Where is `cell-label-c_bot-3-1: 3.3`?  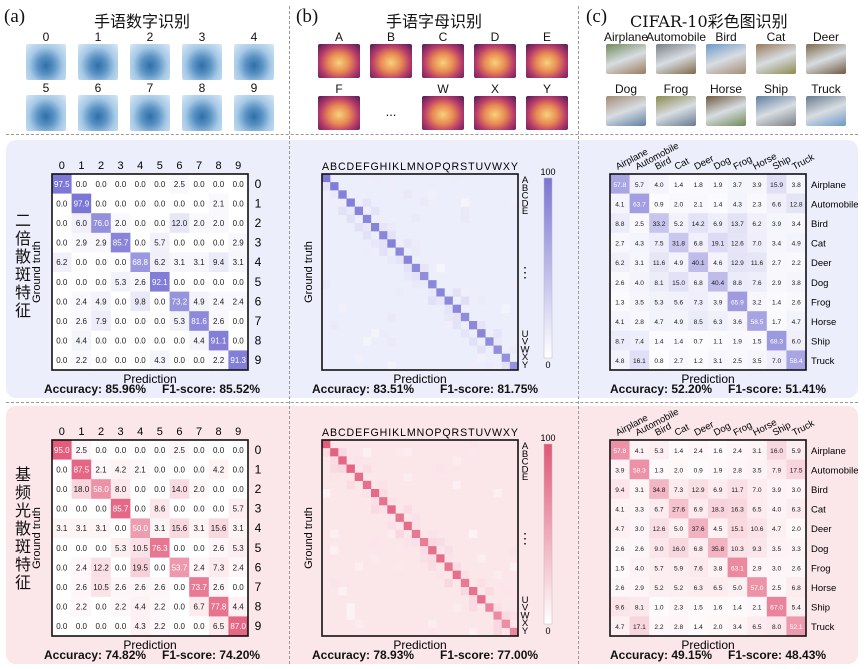 cell-label-c_bot-3-1: 3.3 is located at coordinates (639, 510).